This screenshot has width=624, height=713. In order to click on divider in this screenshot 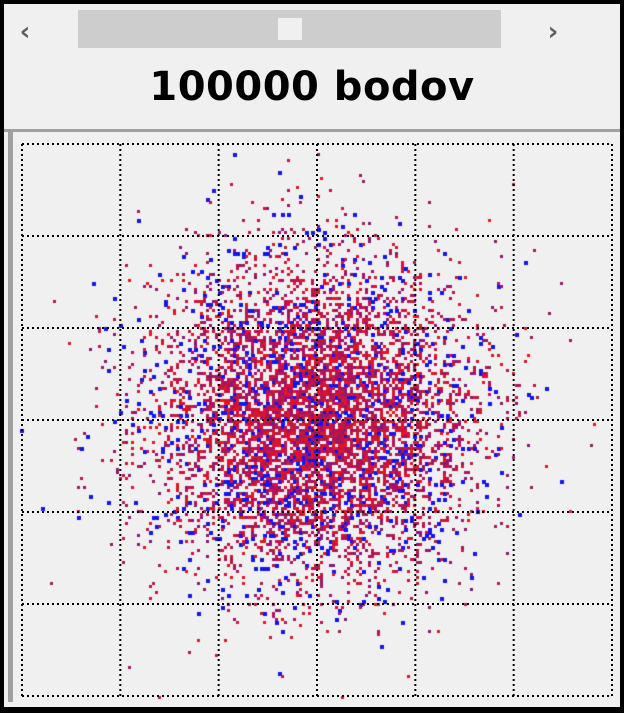, I will do `click(312, 130)`.